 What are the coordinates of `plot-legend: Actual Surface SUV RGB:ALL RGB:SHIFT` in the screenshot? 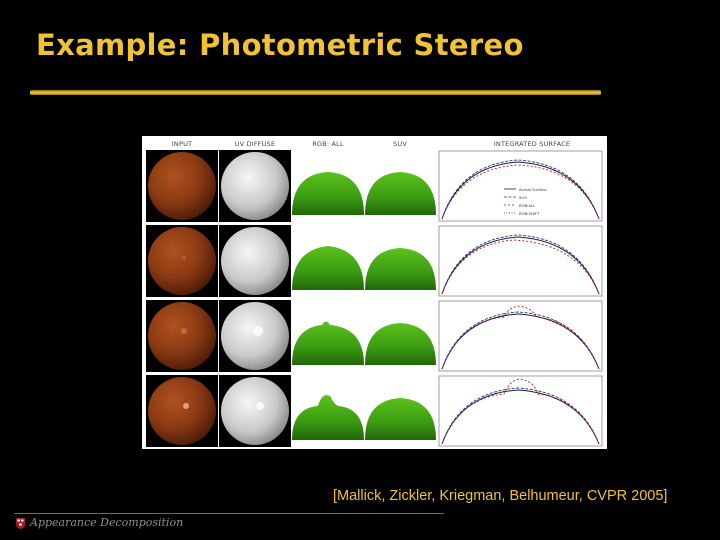 It's located at (525, 201).